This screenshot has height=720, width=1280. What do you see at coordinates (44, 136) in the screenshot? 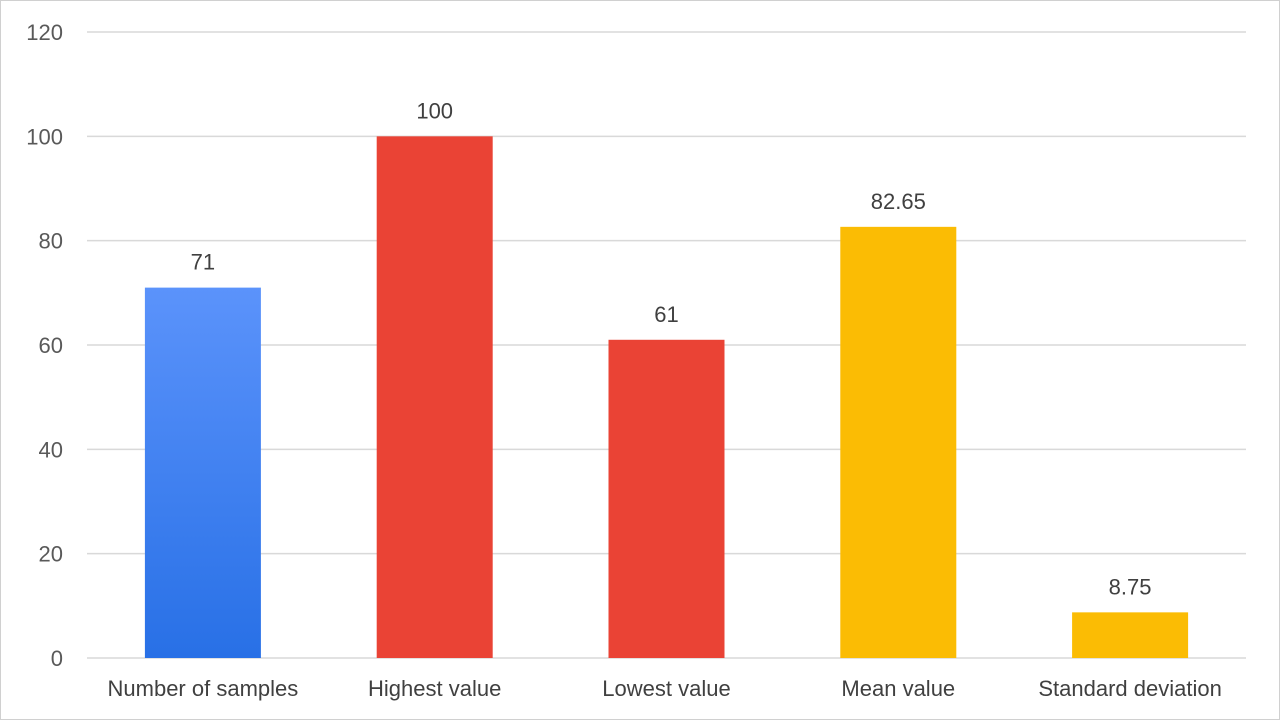
I see `y-tick-label: 100` at bounding box center [44, 136].